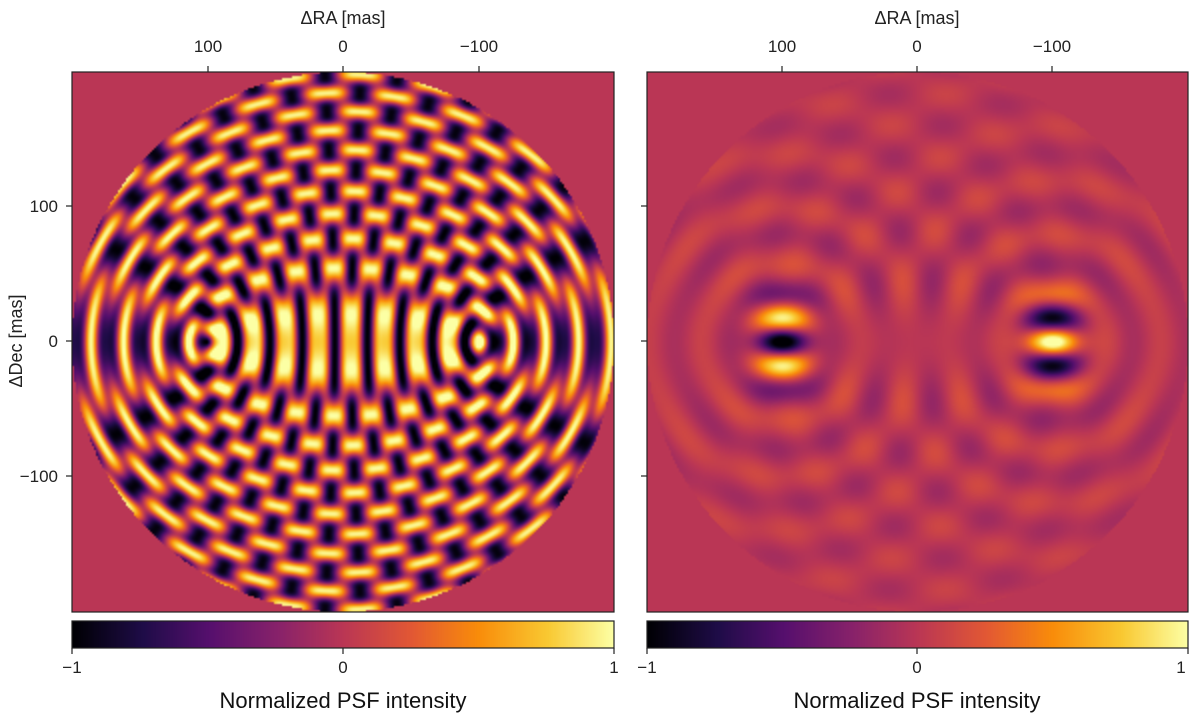 The height and width of the screenshot is (723, 1200). What do you see at coordinates (479, 46) in the screenshot?
I see `left-xtick-label-minus100: −100` at bounding box center [479, 46].